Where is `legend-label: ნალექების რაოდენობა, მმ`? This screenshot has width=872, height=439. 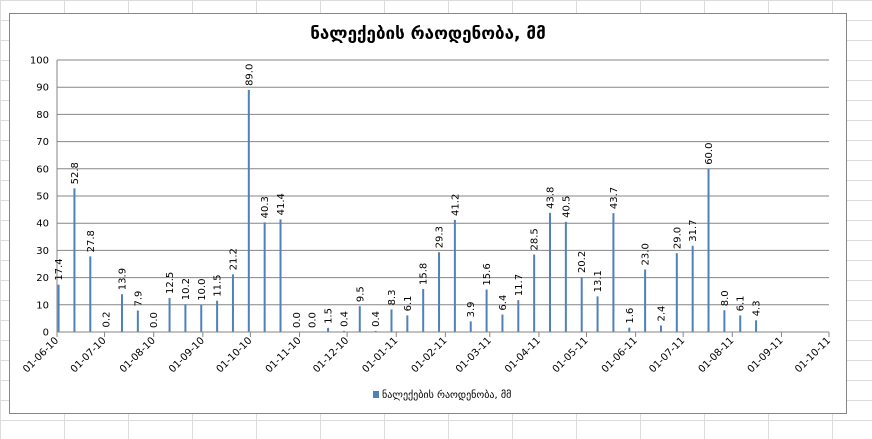 legend-label: ნალექების რაოდენობა, მმ is located at coordinates (446, 395).